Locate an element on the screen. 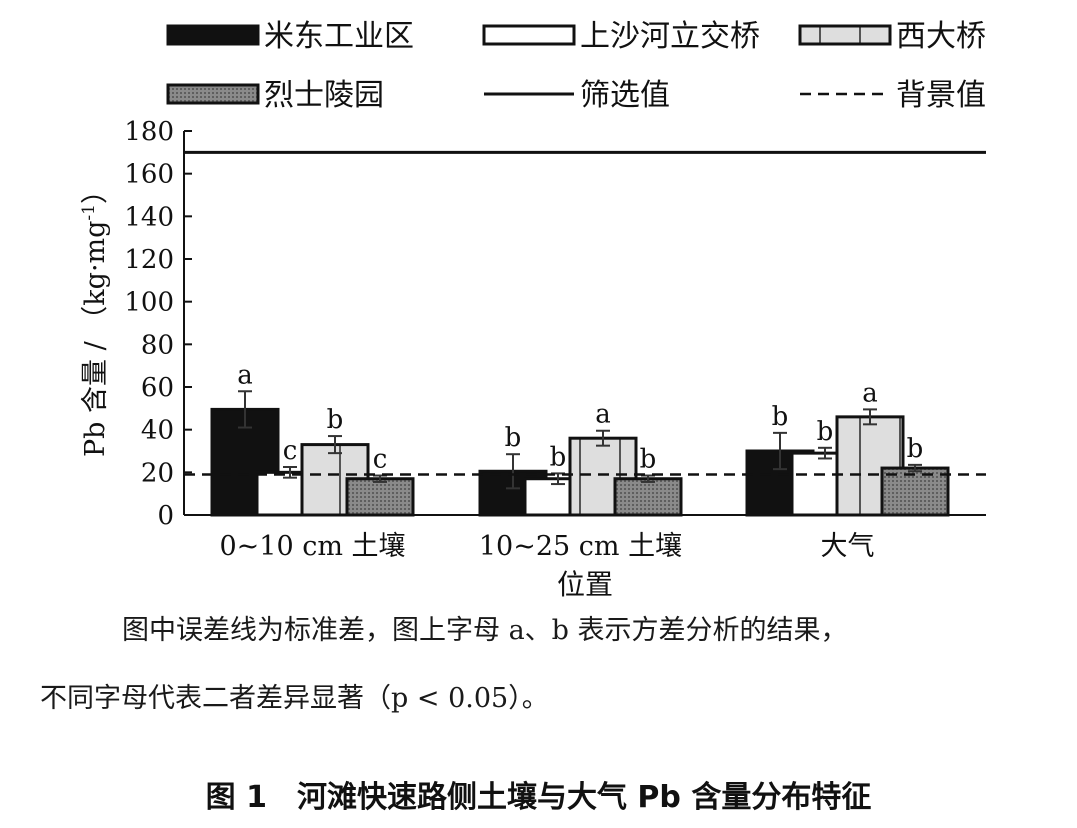  y-tick-label-160: 160 is located at coordinates (149, 175).